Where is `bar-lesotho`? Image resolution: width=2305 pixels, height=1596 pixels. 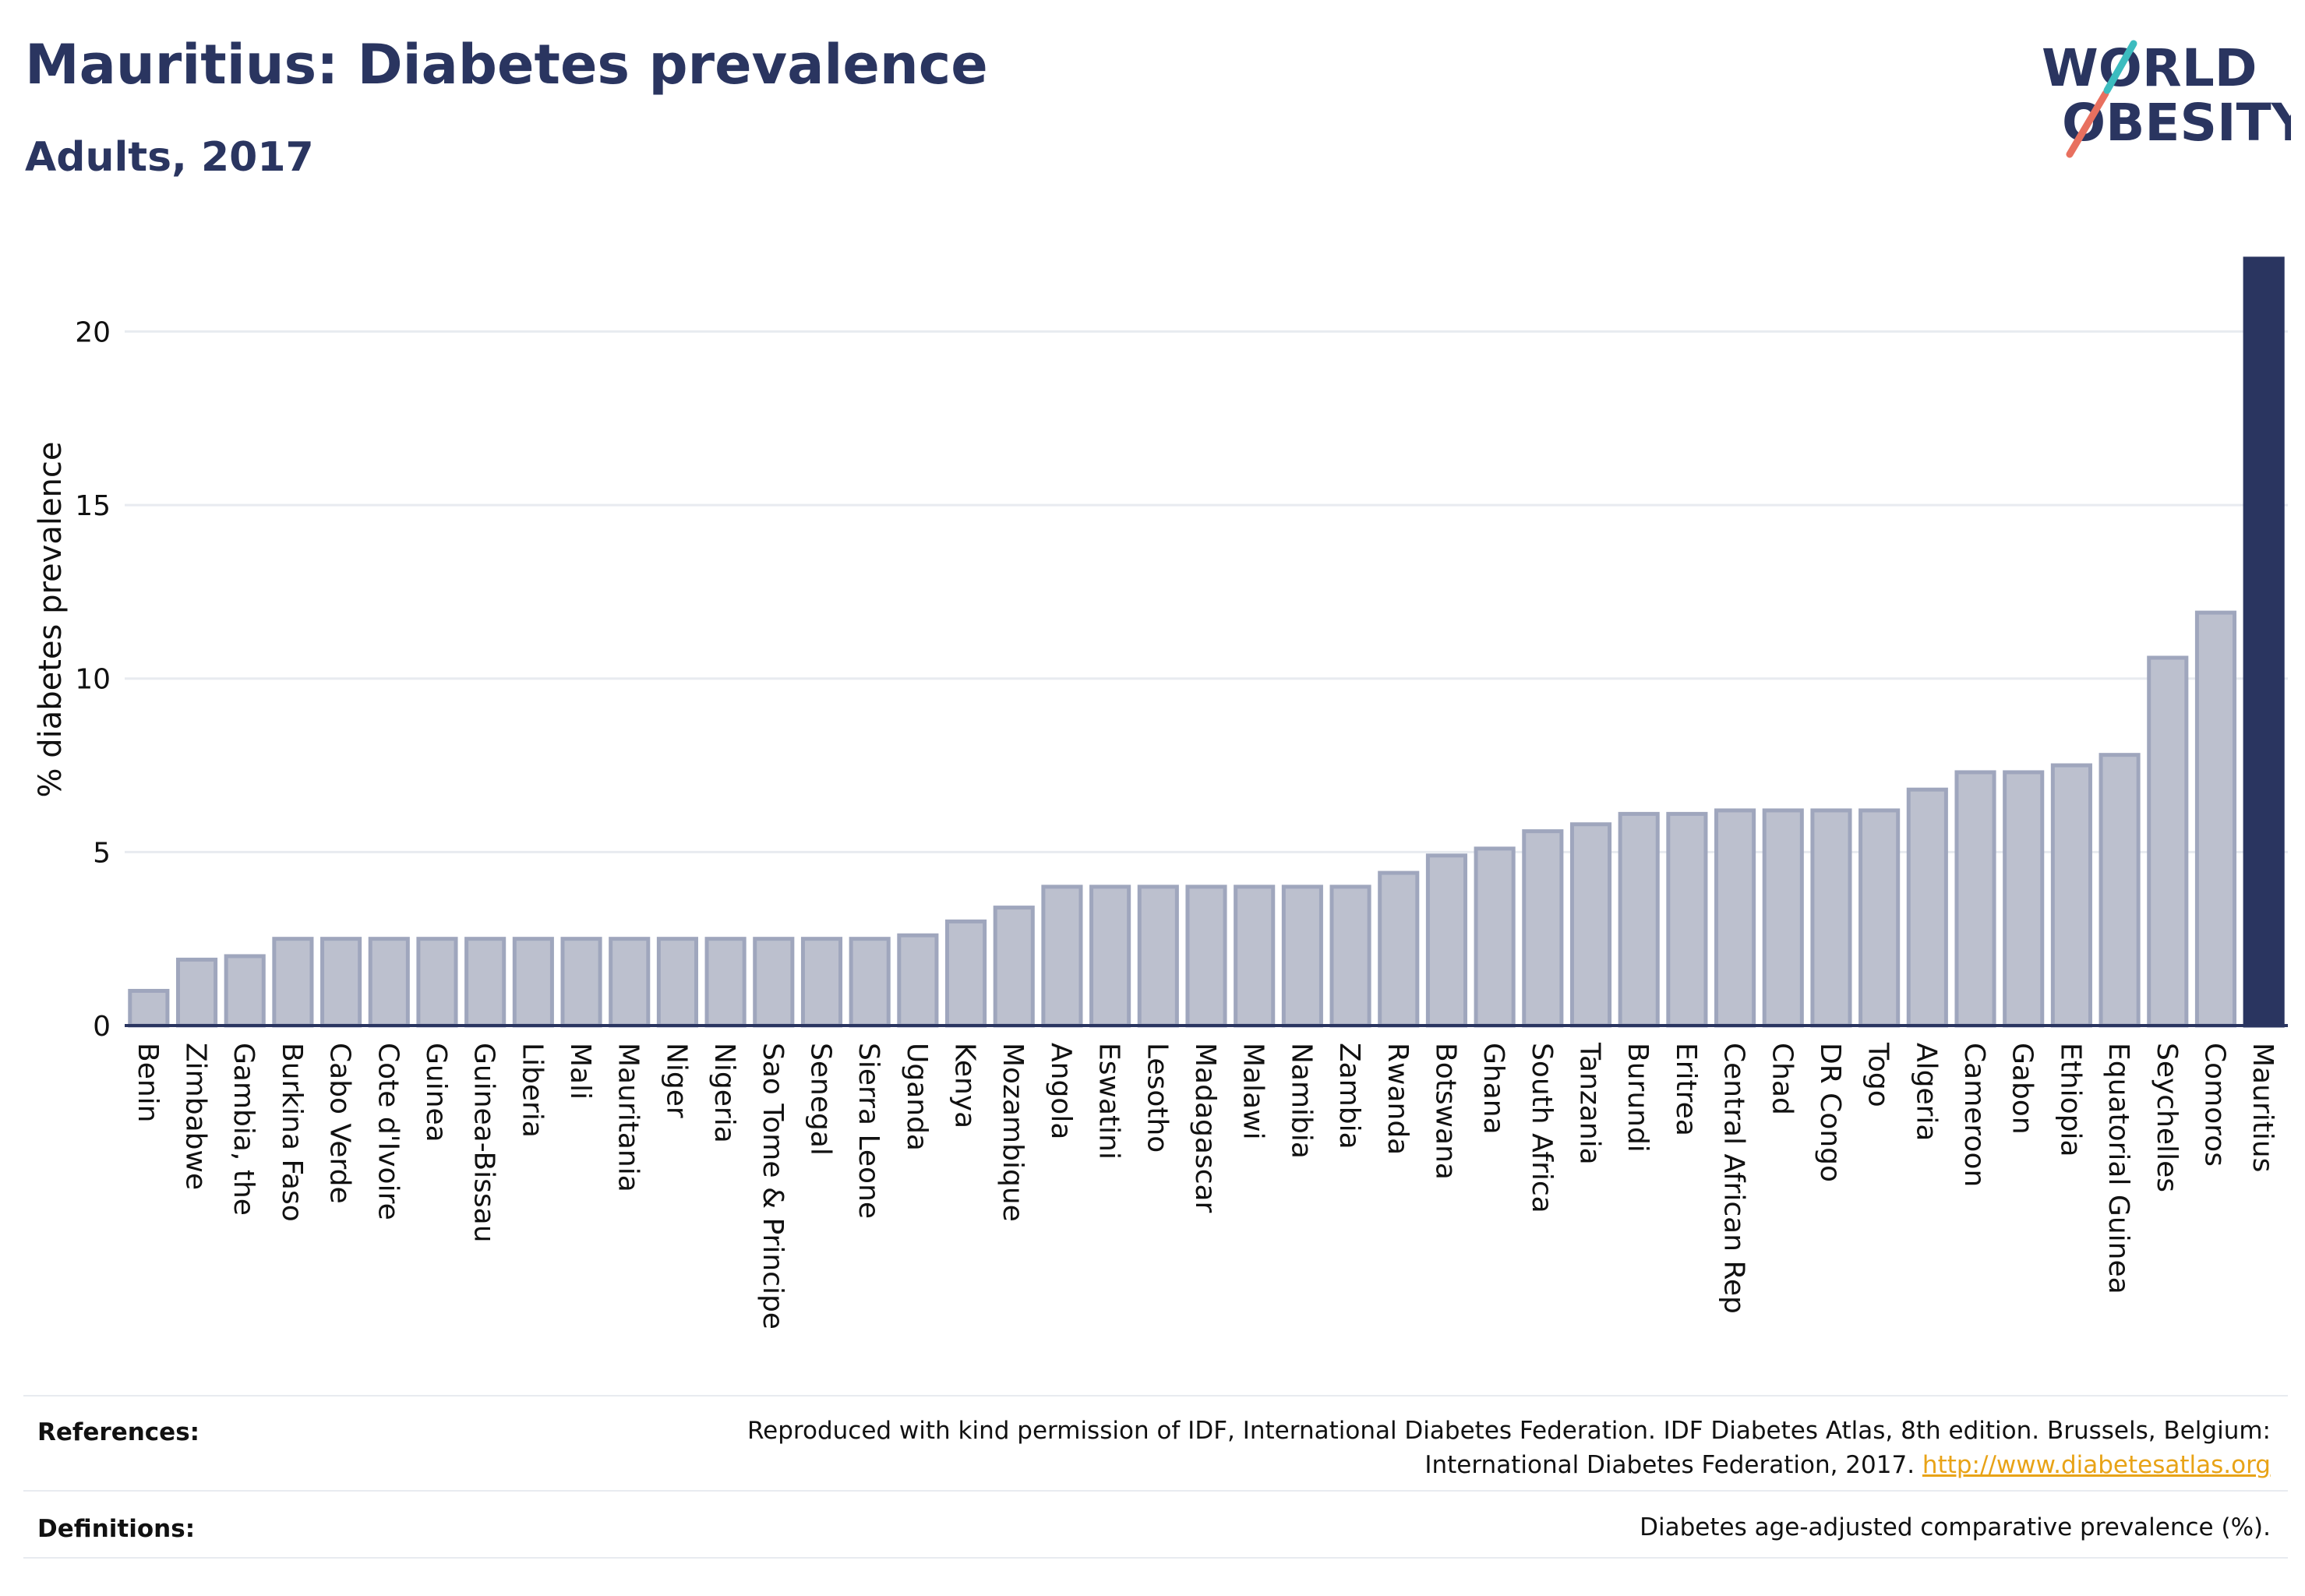
bar-lesotho is located at coordinates (1158, 956).